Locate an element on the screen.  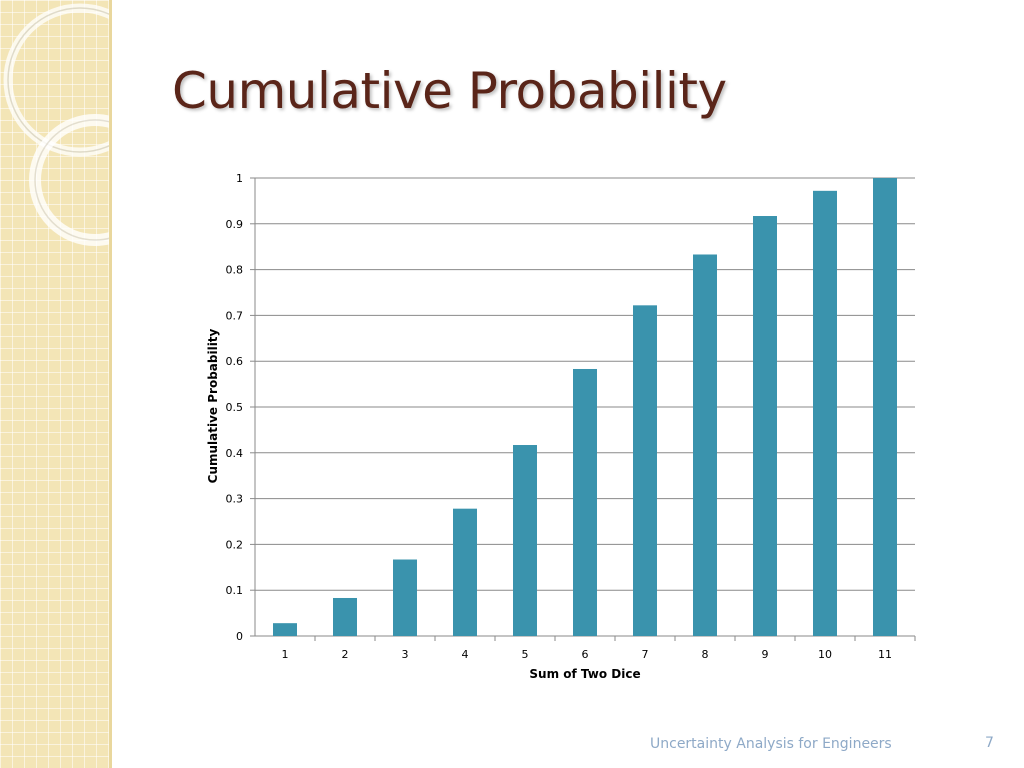
y-tick-label: 0 is located at coordinates (239, 636).